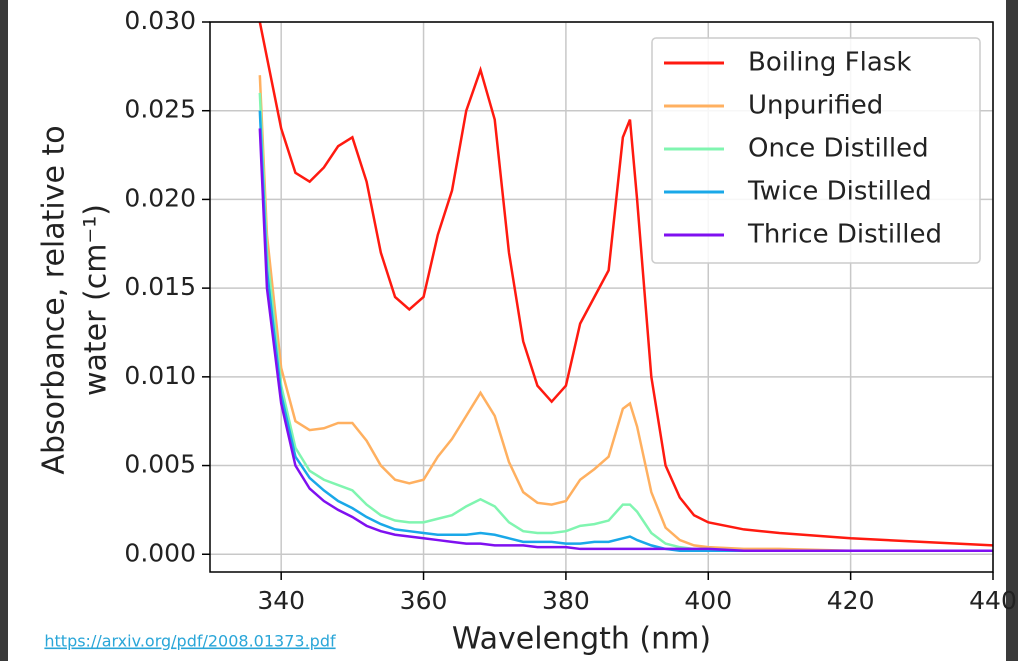  Describe the element at coordinates (160, 286) in the screenshot. I see `y-tick-label: 0.015` at that location.